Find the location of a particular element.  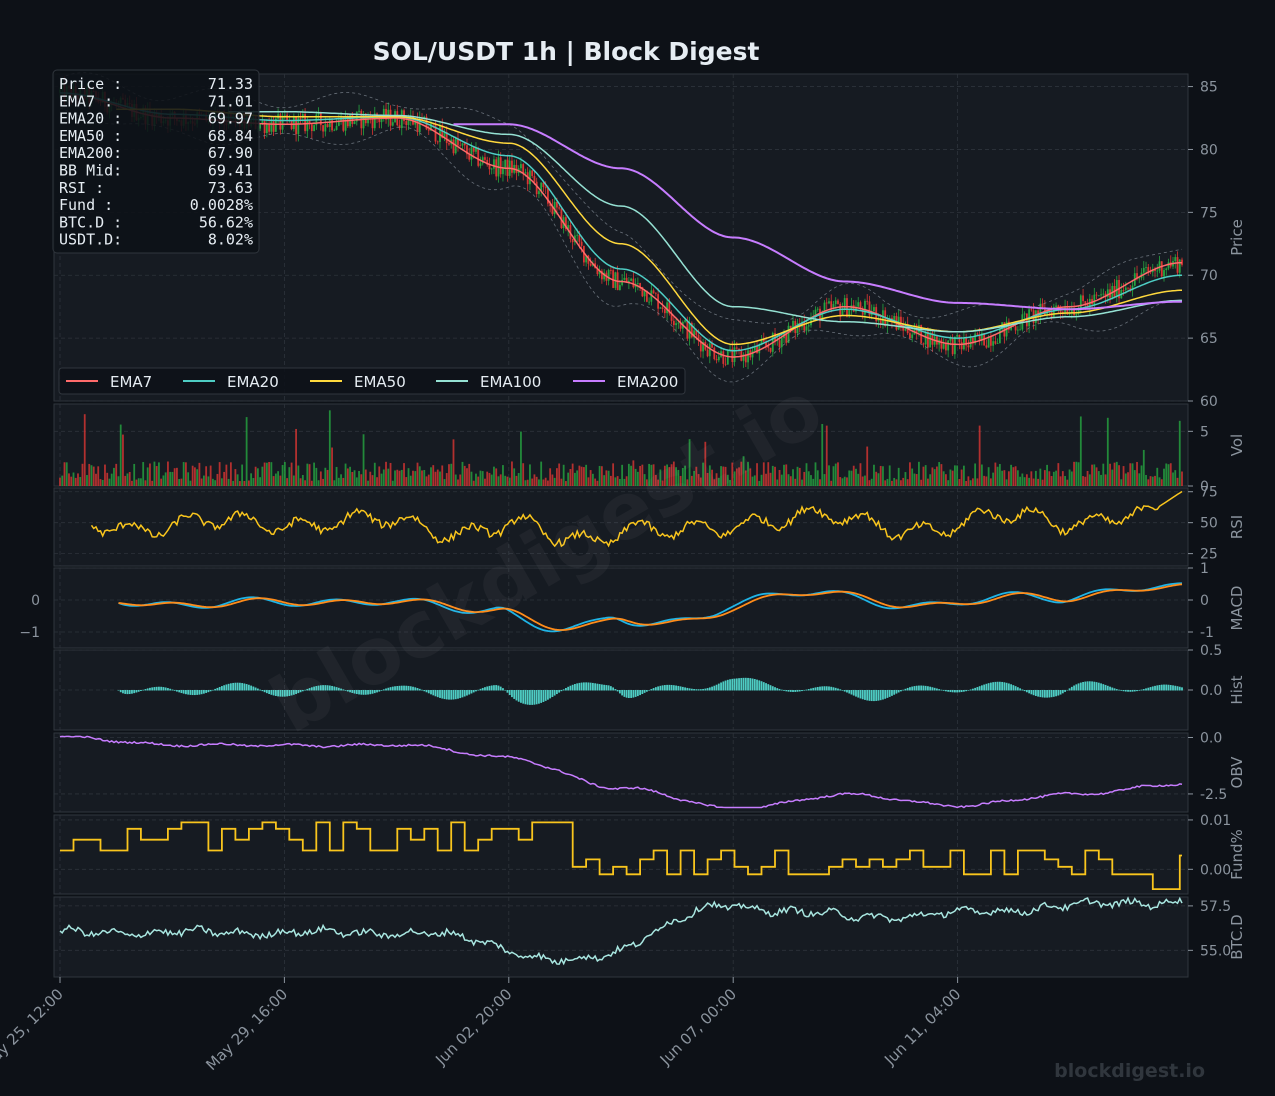

y-tick-label: 75 is located at coordinates (1209, 213).